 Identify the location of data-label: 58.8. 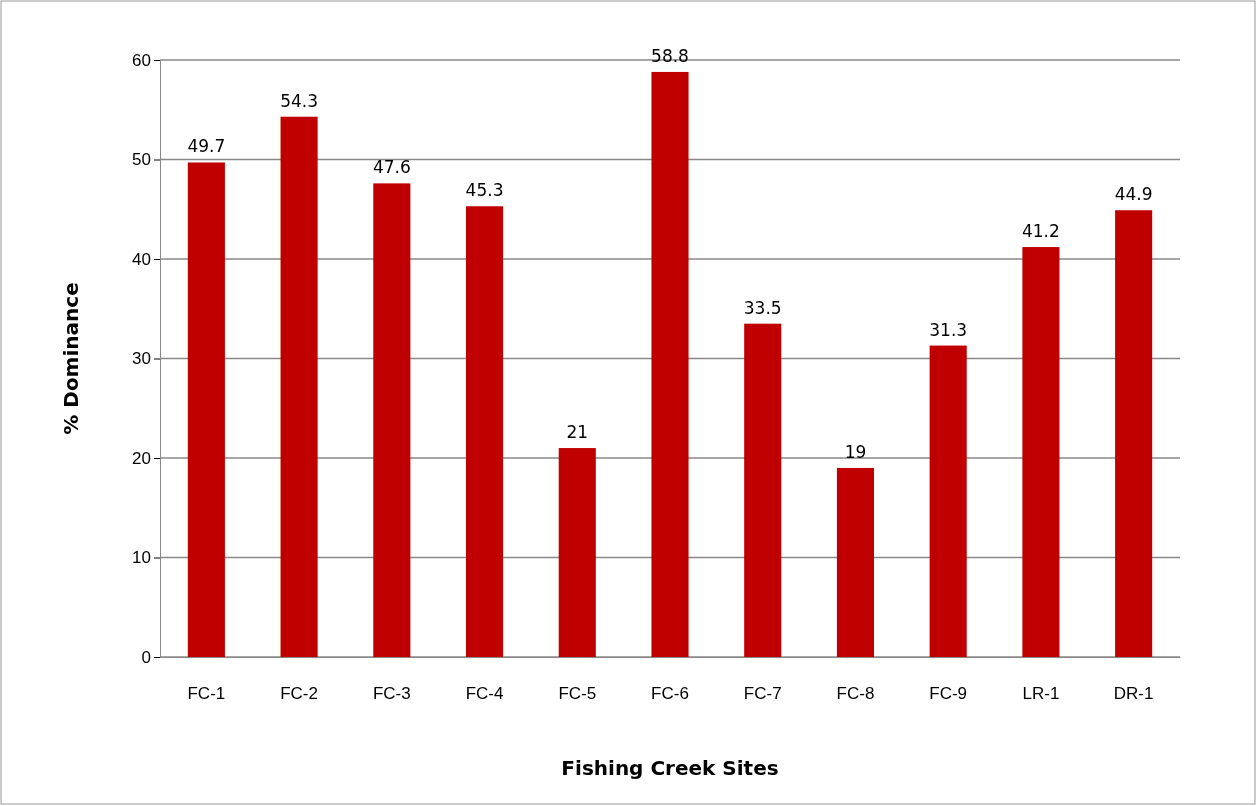
(670, 55).